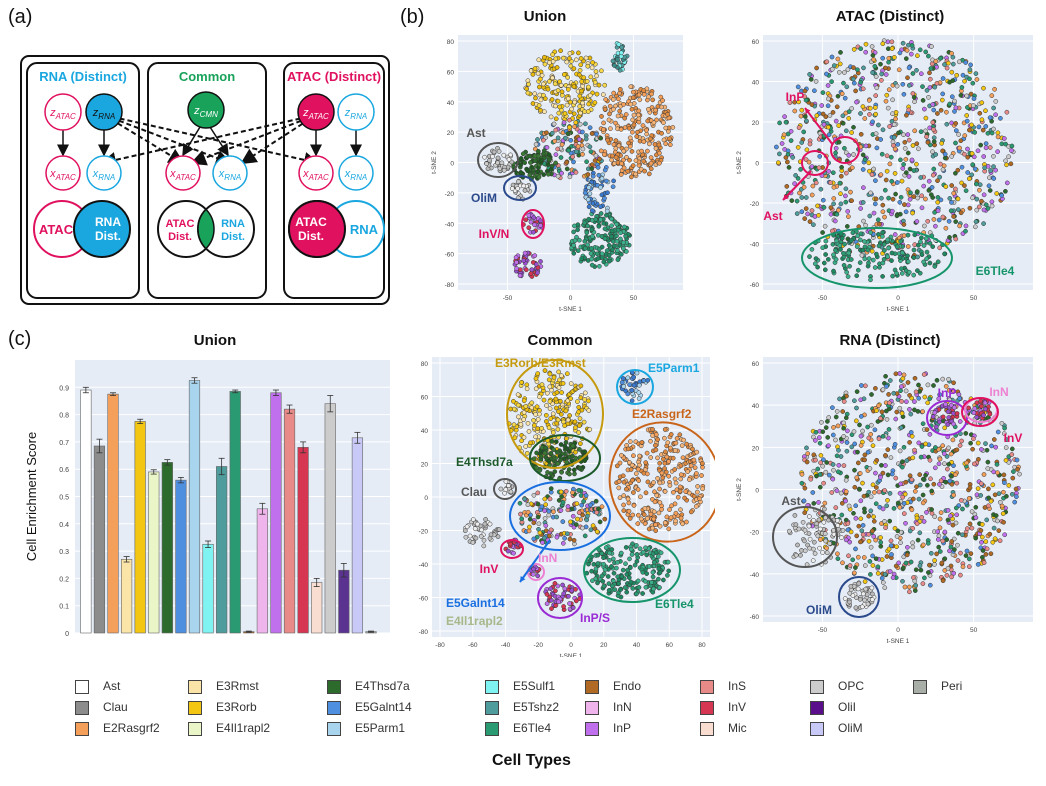 This screenshot has height=786, width=1046. I want to click on y-tick-label: 20, so click(425, 465).